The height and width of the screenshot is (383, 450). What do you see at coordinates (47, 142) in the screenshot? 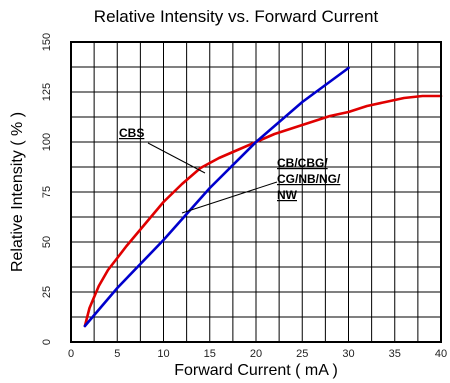
I see `y-tick-label: 100` at bounding box center [47, 142].